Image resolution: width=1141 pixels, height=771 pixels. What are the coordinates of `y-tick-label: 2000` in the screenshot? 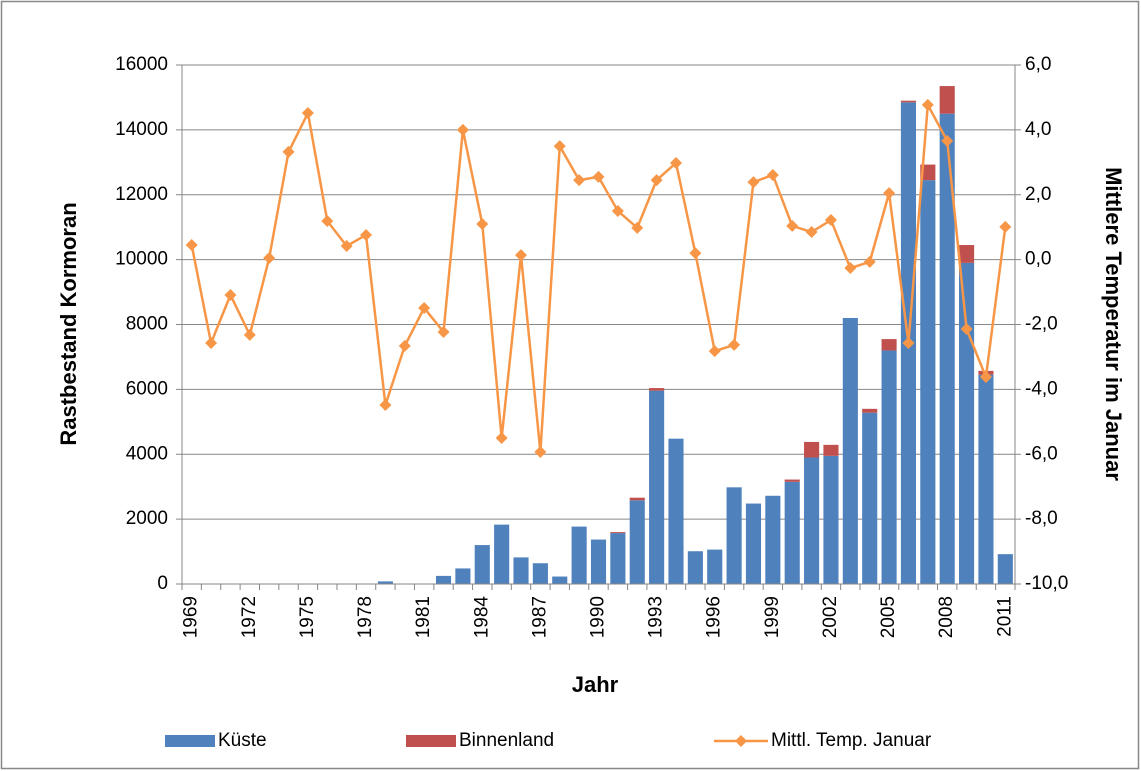 It's located at (147, 518).